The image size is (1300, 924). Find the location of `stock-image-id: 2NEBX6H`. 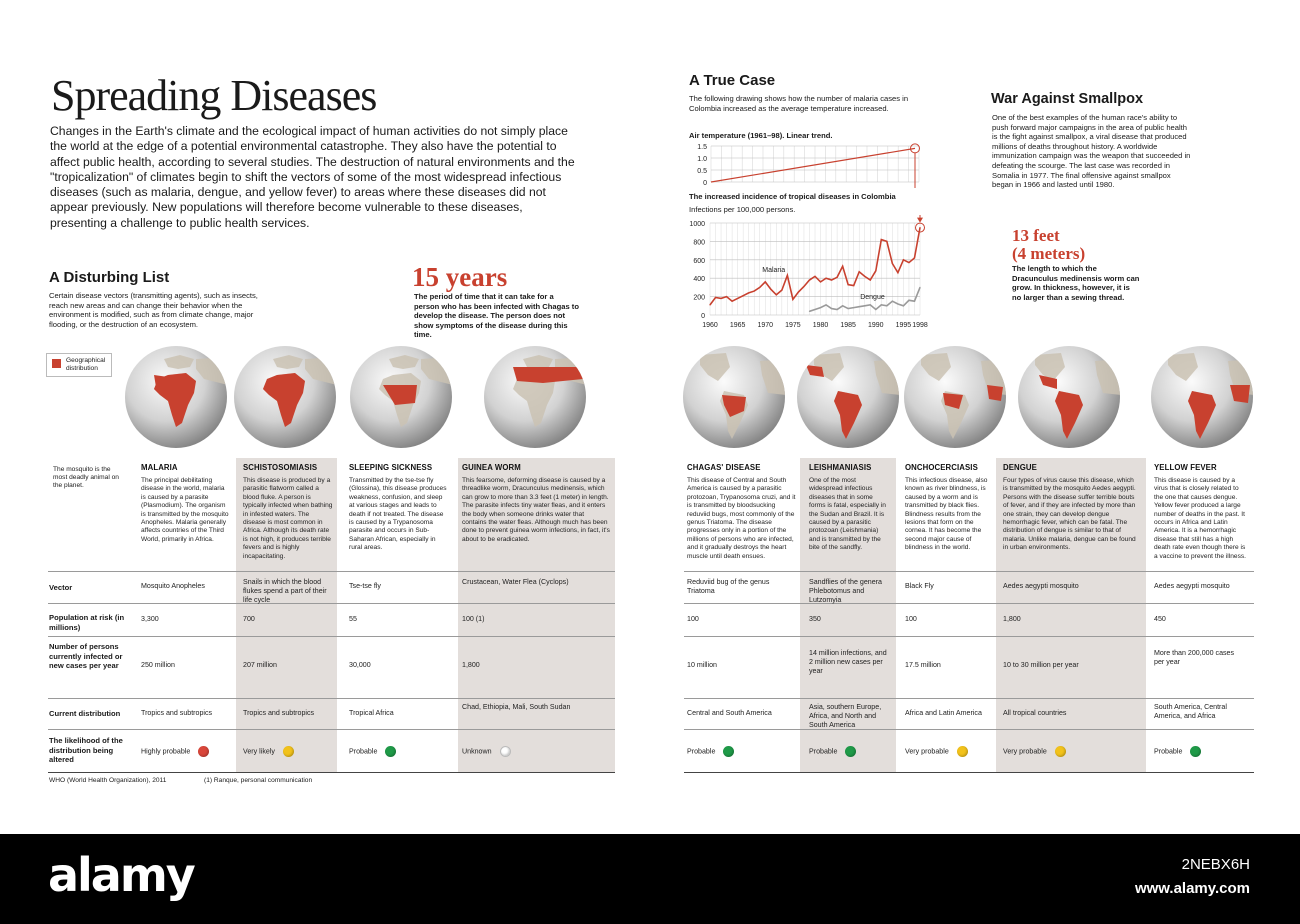

stock-image-id: 2NEBX6H is located at coordinates (1215, 864).